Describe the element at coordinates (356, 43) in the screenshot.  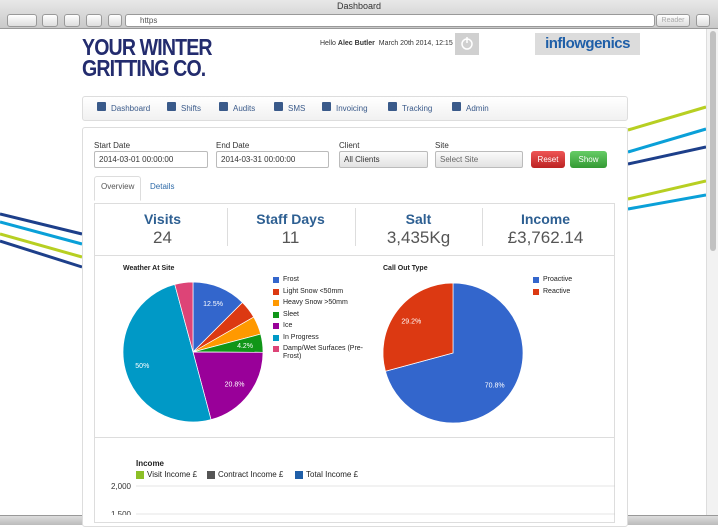
I see `user-name: Alec Butler` at that location.